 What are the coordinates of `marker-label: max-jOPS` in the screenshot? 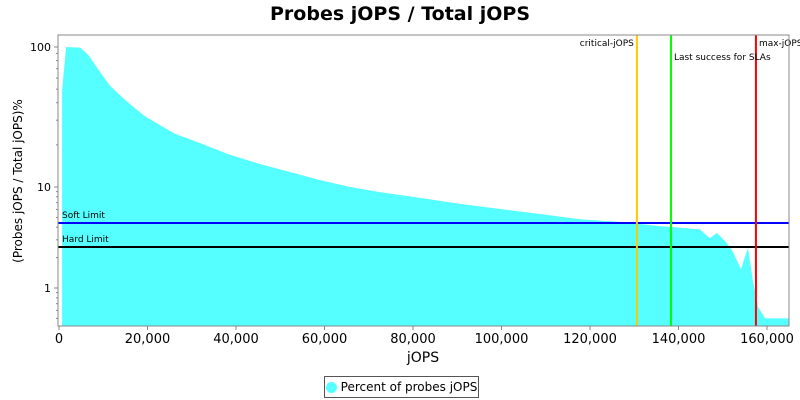 It's located at (779, 44).